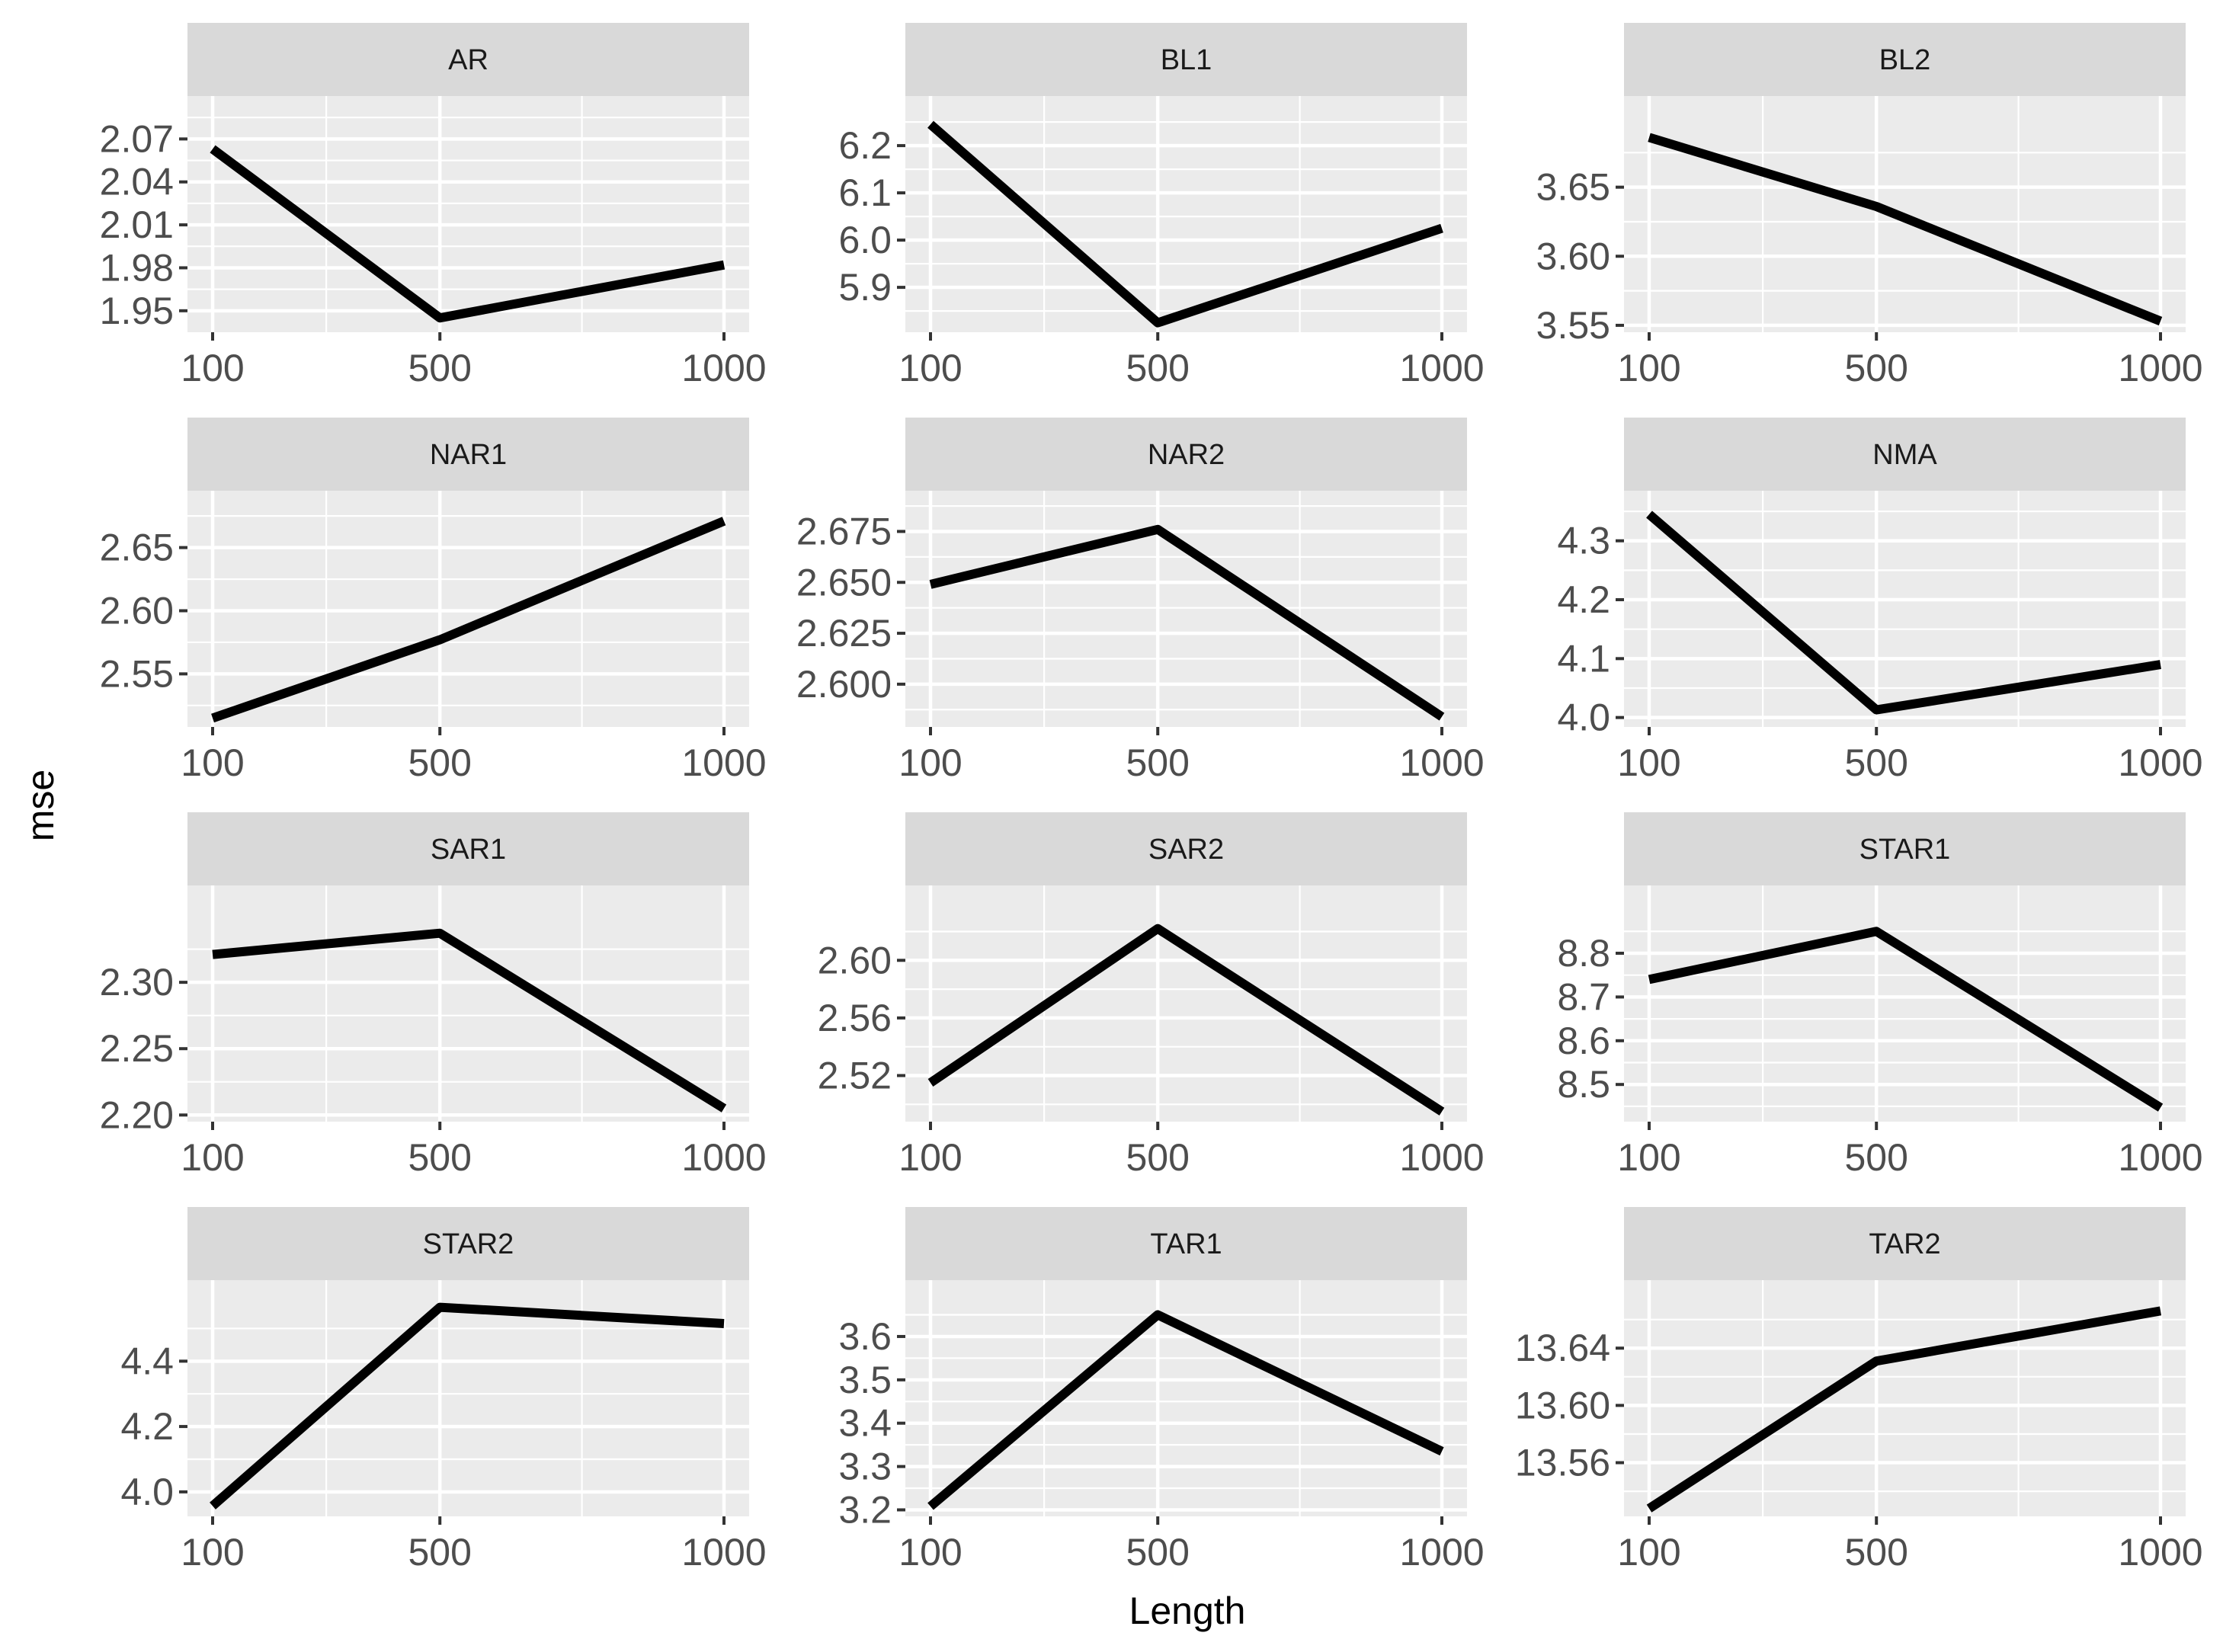  I want to click on facet-title-star1: STAR1, so click(1905, 850).